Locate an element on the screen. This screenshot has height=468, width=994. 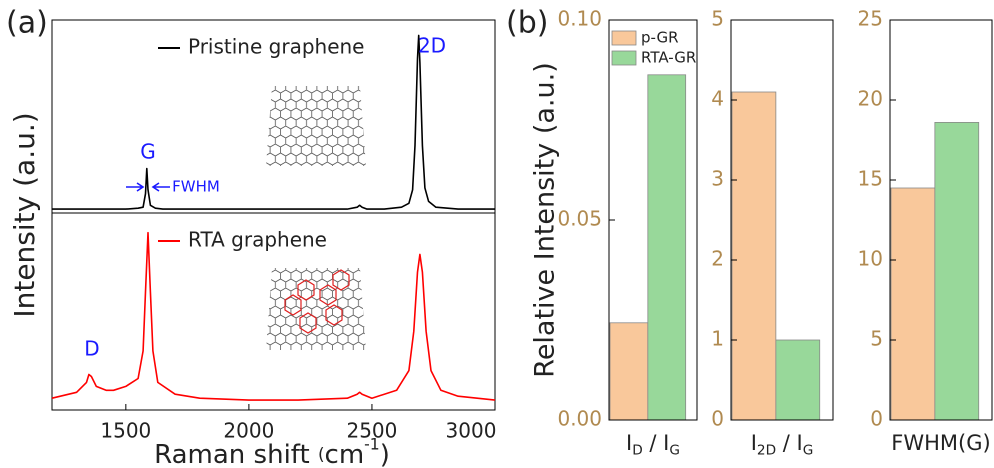
fwhm-arrow is located at coordinates (148, 187).